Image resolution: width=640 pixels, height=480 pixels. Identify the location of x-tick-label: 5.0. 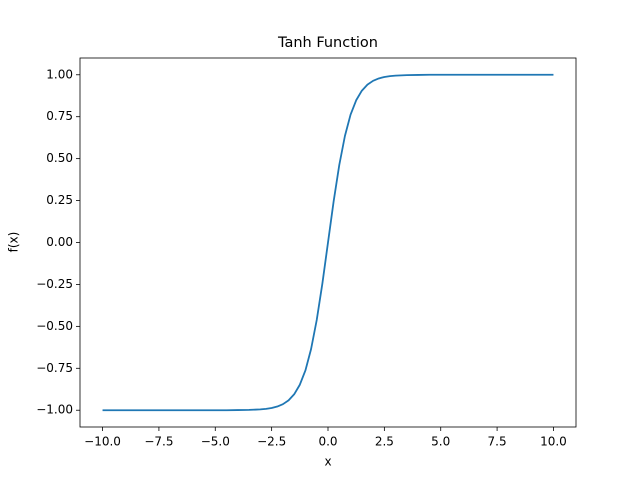
(440, 442).